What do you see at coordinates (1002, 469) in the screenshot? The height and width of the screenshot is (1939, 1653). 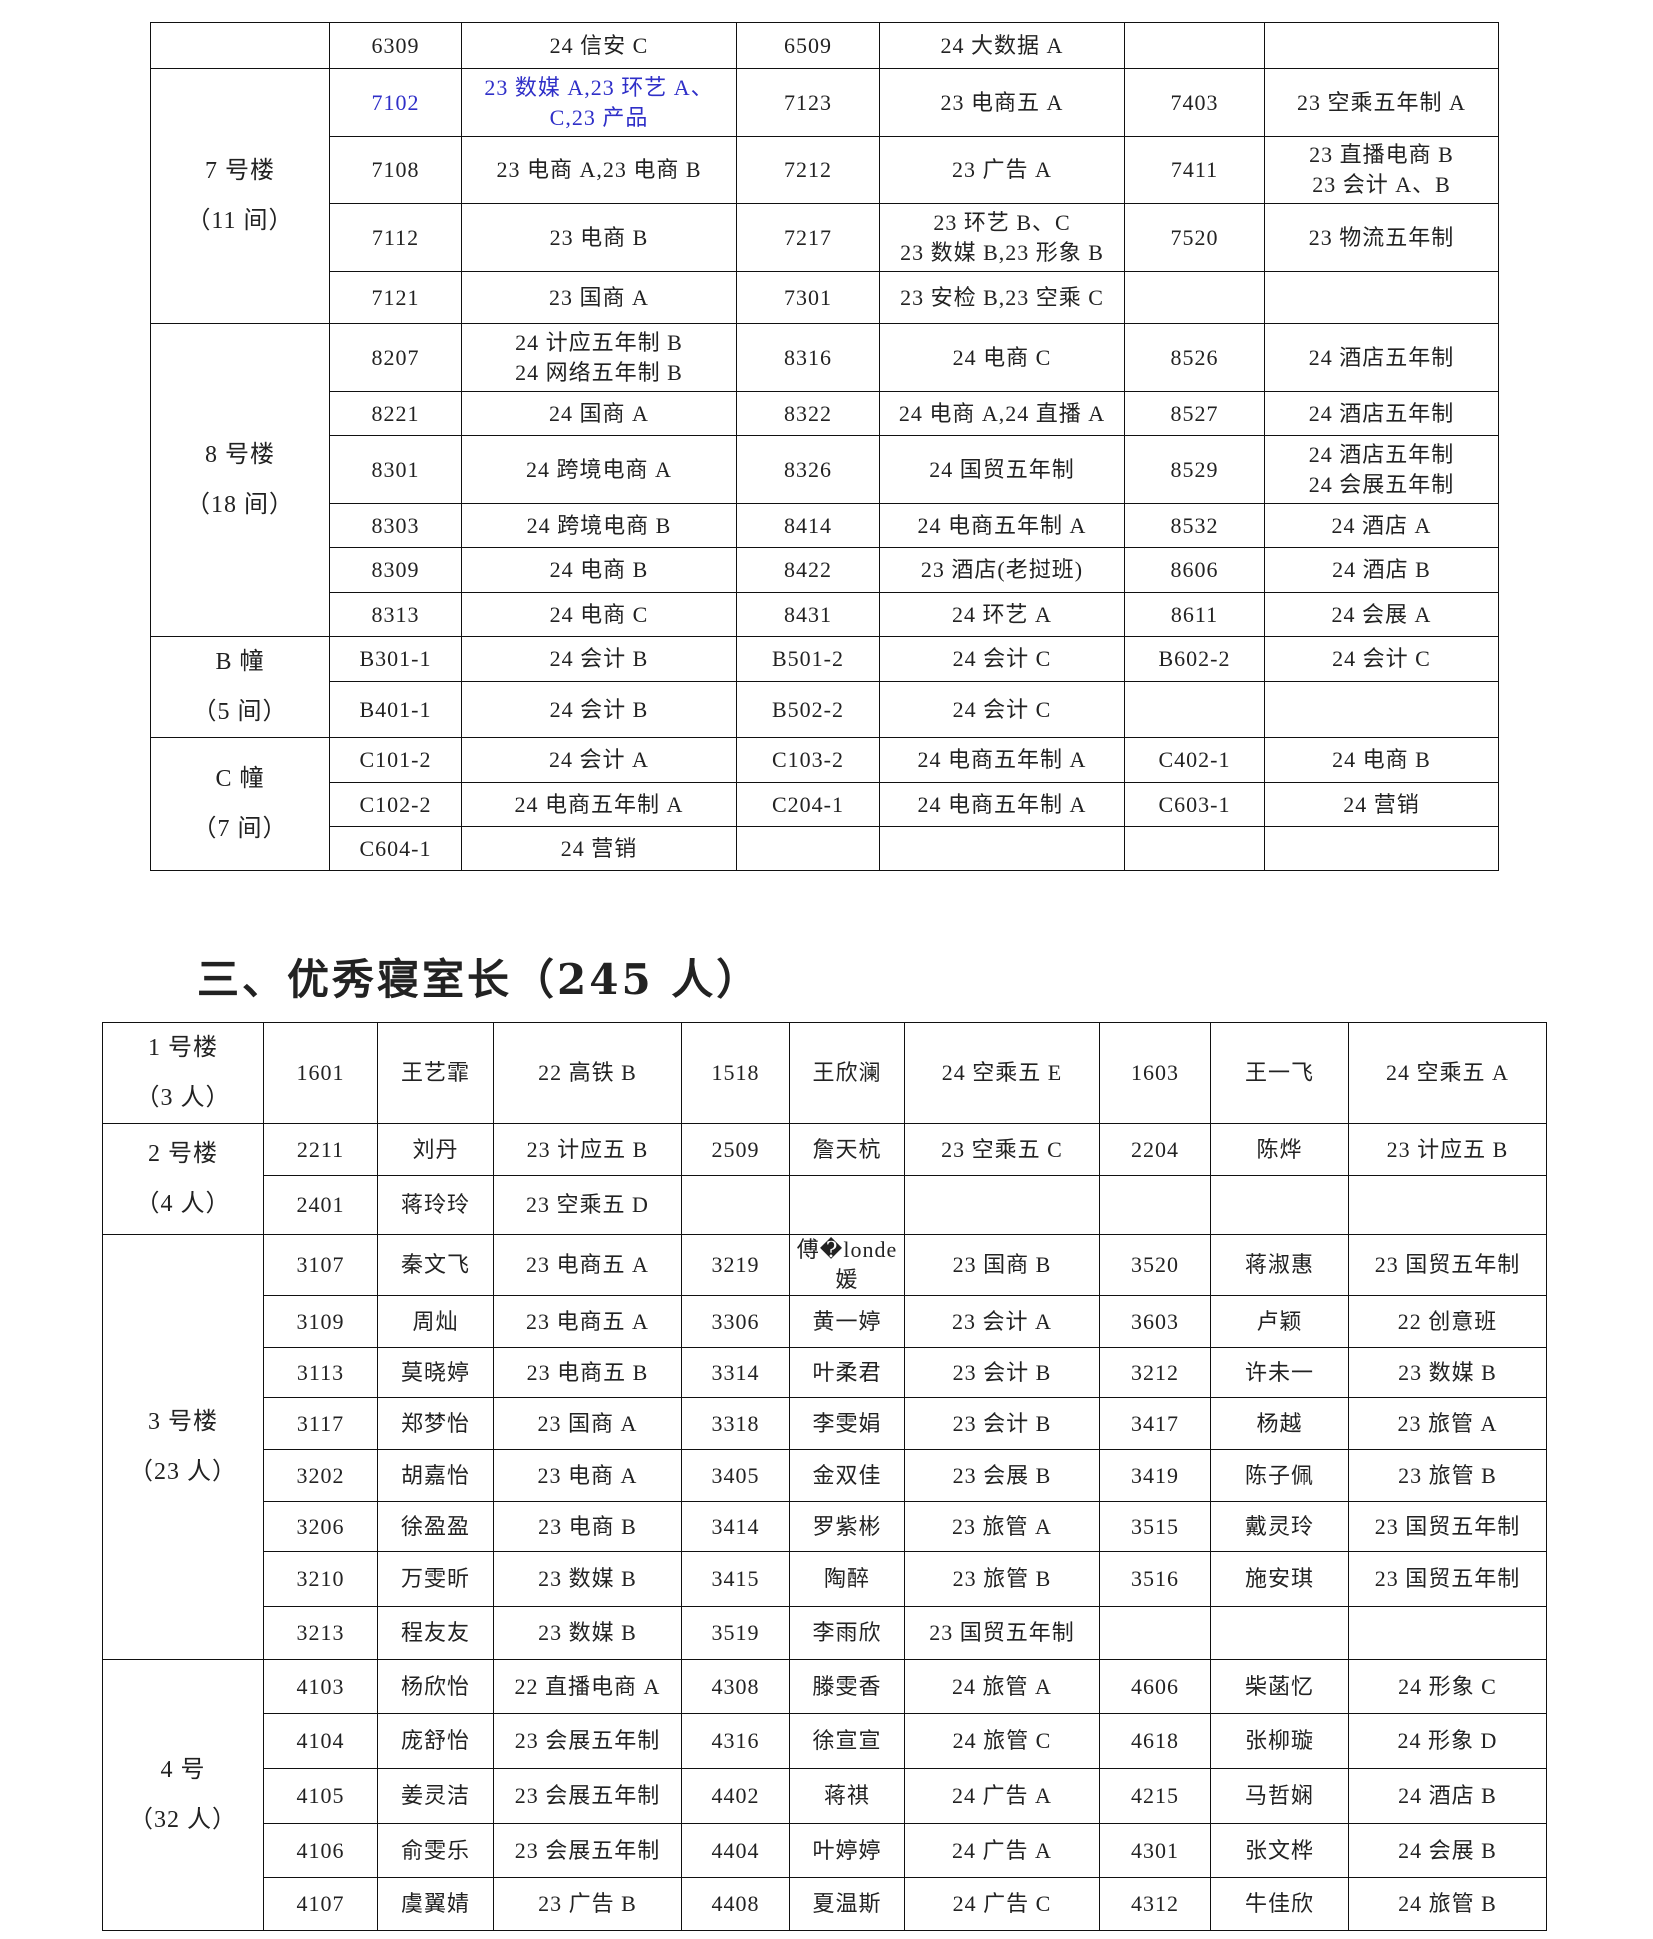 I see `class-cell: 24 国贸五年制` at bounding box center [1002, 469].